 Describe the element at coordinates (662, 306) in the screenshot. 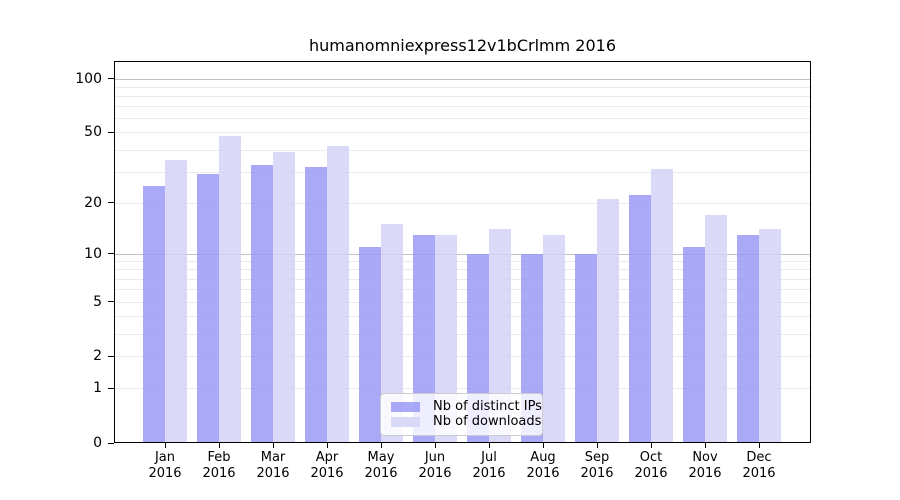

I see `bar-oct-downloads` at that location.